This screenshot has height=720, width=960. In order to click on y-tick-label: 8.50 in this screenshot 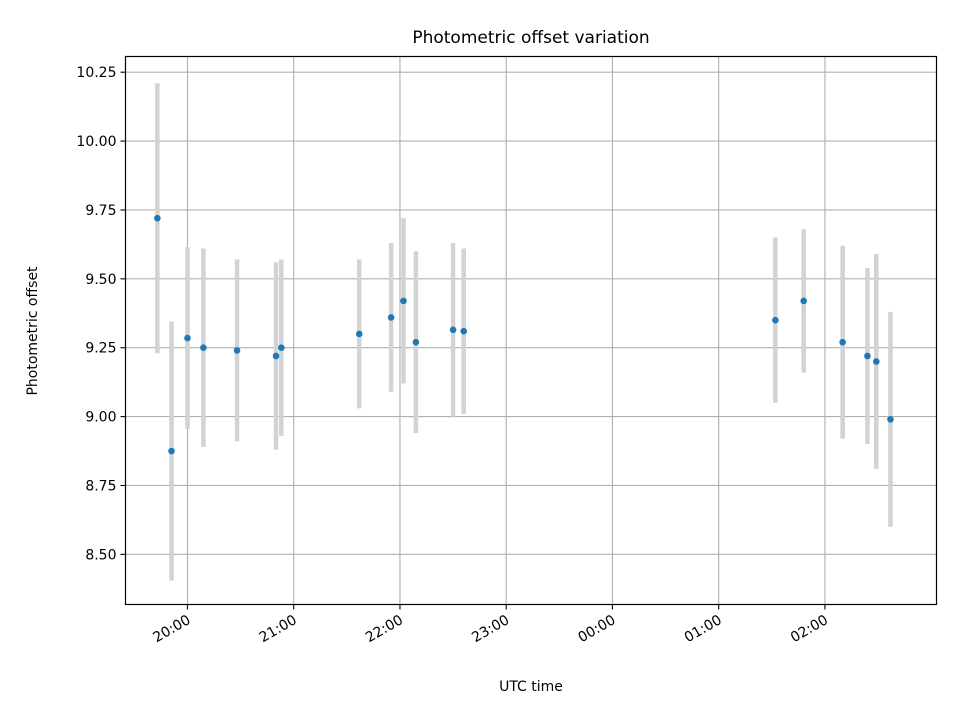, I will do `click(100, 555)`.